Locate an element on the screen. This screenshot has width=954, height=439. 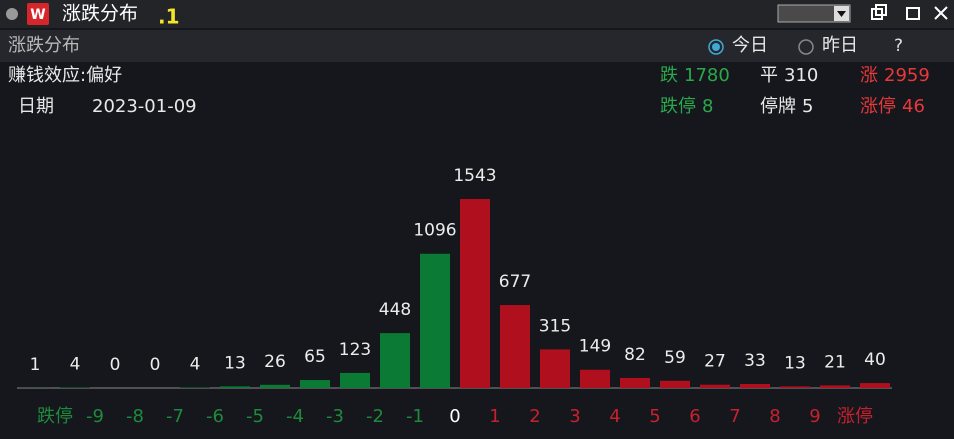
date: 2023-01-09 is located at coordinates (144, 106).